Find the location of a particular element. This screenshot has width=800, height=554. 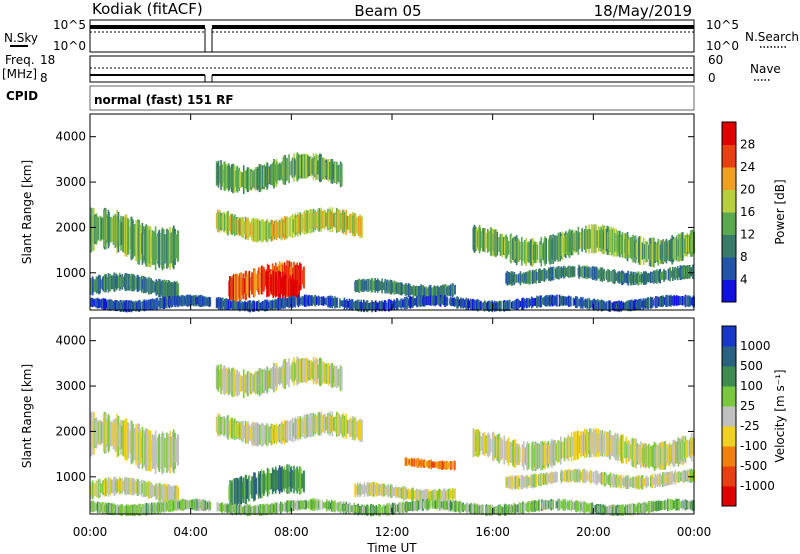

power-colorbar-tick: 16 is located at coordinates (747, 212).